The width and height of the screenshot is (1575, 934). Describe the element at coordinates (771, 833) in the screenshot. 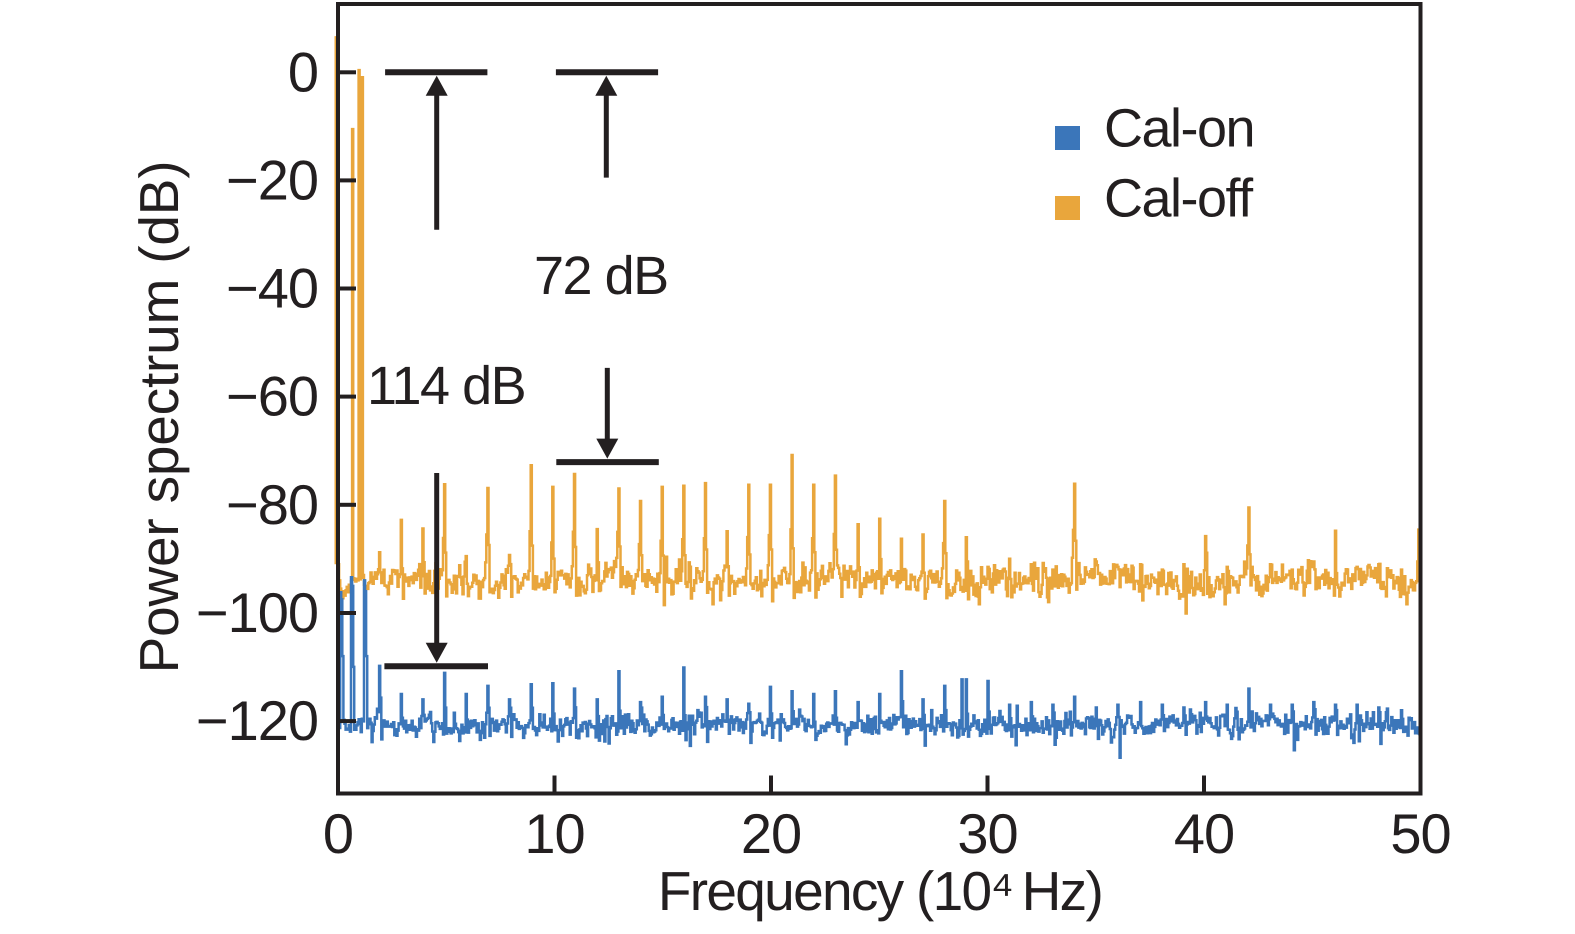

I see `svg-text: 20` at that location.